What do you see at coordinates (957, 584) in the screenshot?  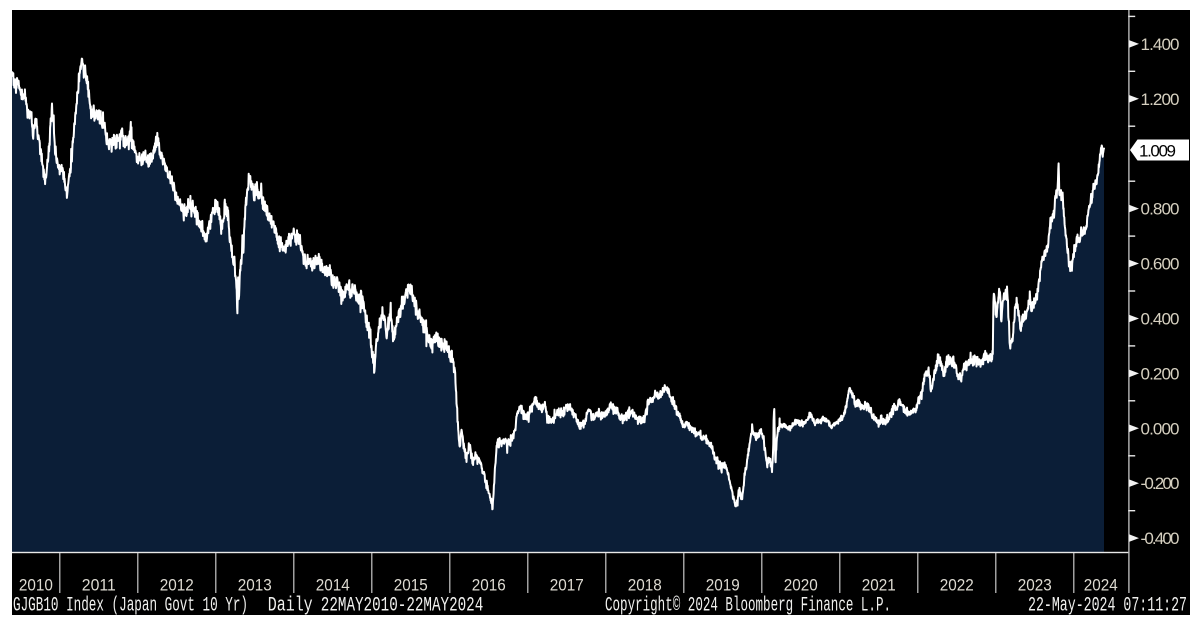 I see `svg-text: 2022` at bounding box center [957, 584].